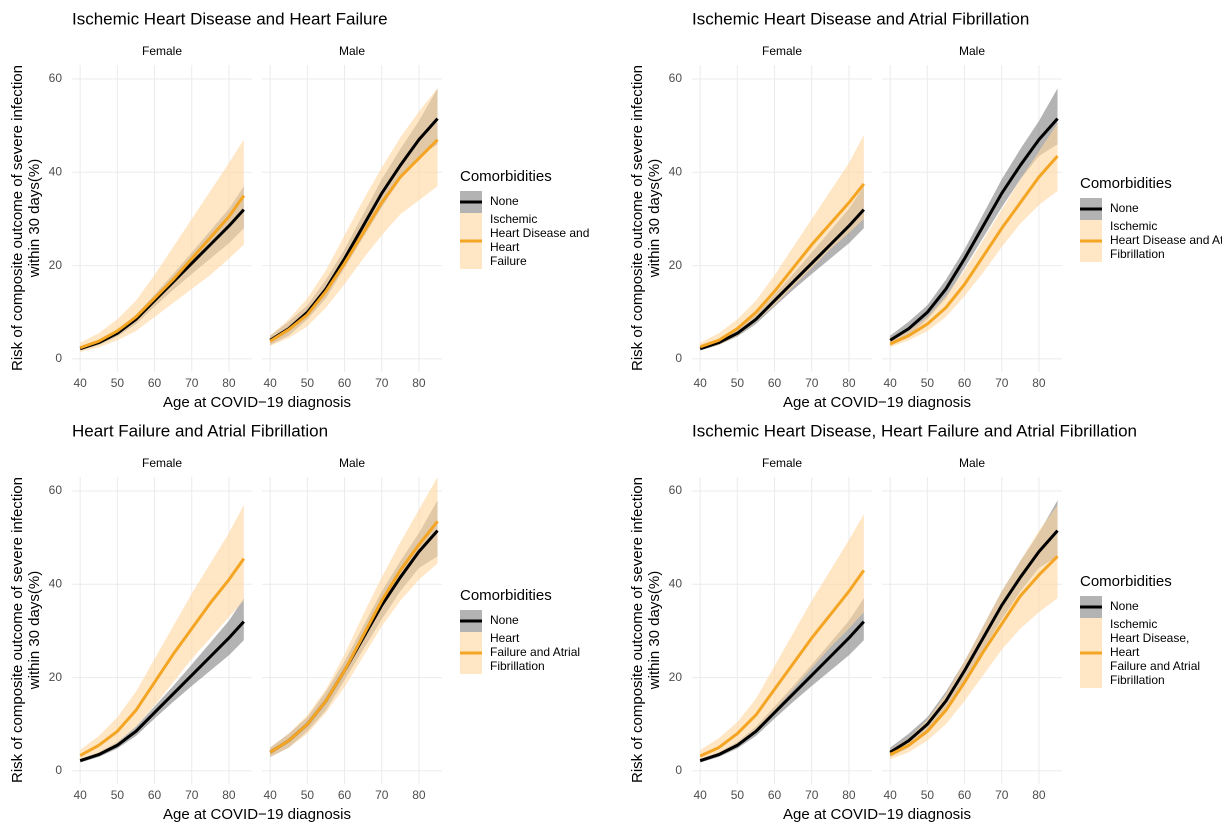 Image resolution: width=1222 pixels, height=824 pixels. Describe the element at coordinates (200, 430) in the screenshot. I see `chart-title: Heart Failure and Atrial Fibrillation` at that location.